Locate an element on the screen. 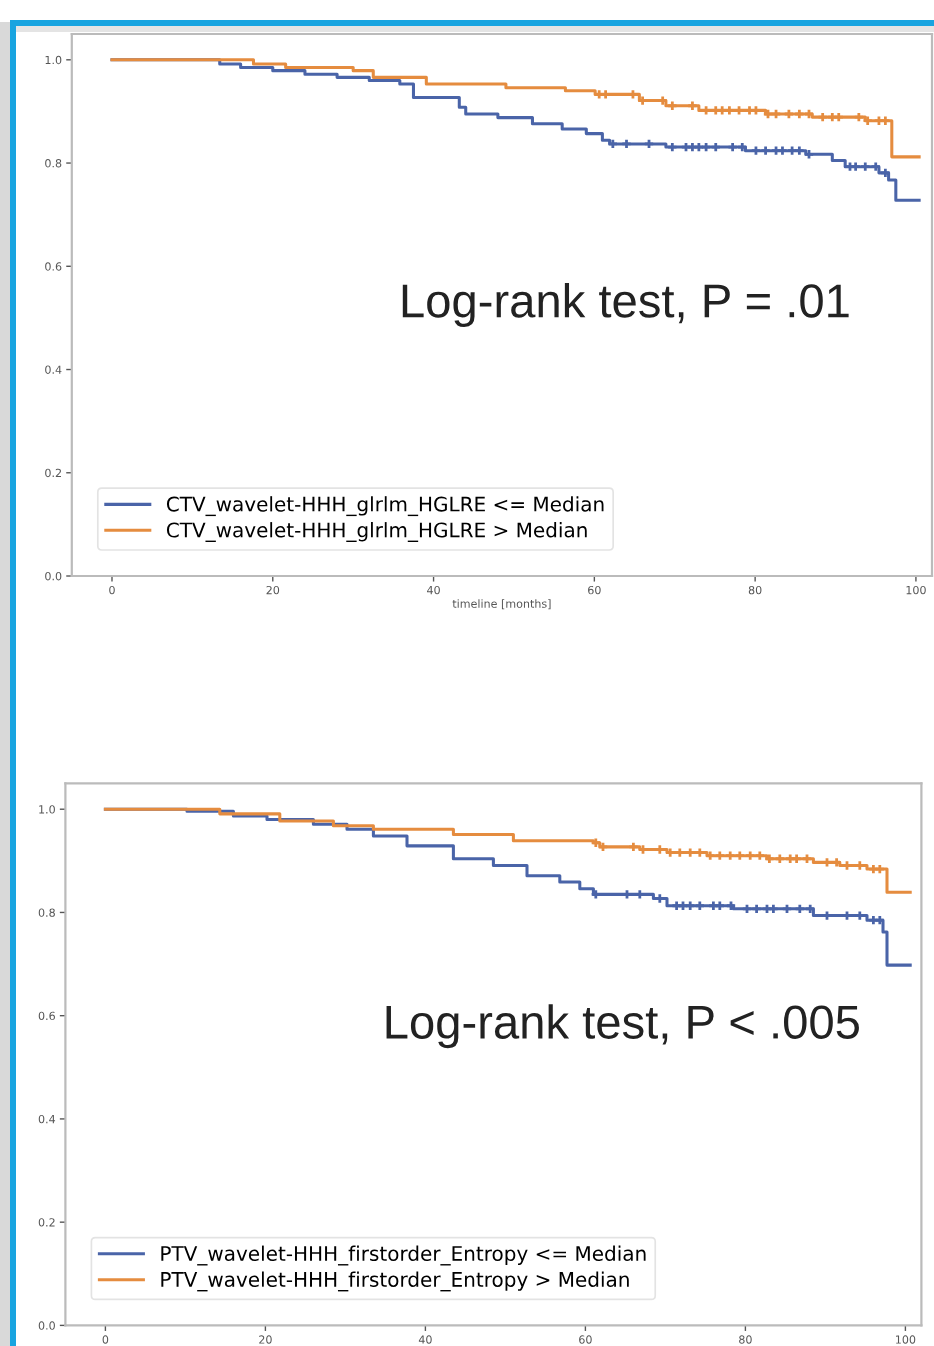 This screenshot has width=934, height=1346. legend-label: PTV_wavelet-HHH_firstorder_Entropy <= Median is located at coordinates (403, 1255).